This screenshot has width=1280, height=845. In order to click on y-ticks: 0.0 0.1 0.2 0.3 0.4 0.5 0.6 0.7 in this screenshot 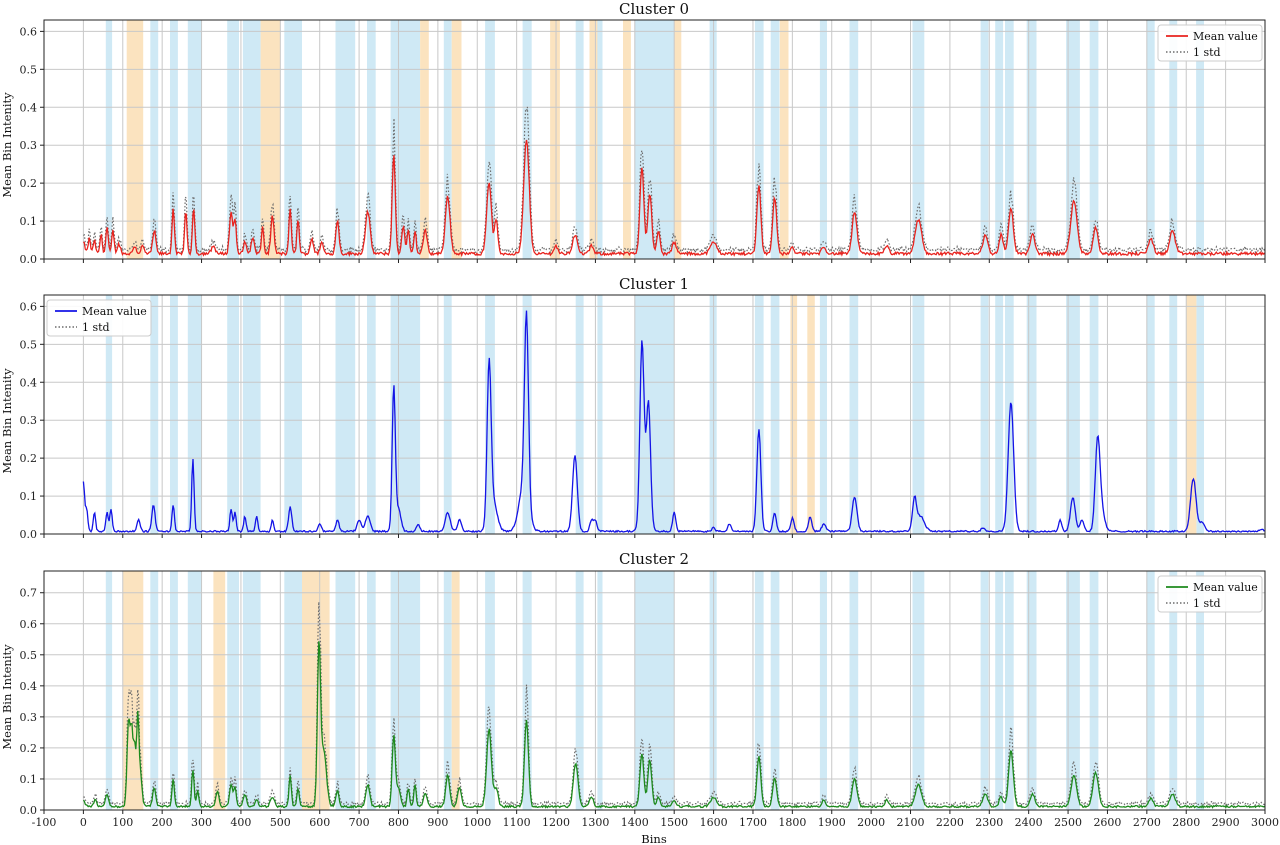, I will do `click(32, 702)`.